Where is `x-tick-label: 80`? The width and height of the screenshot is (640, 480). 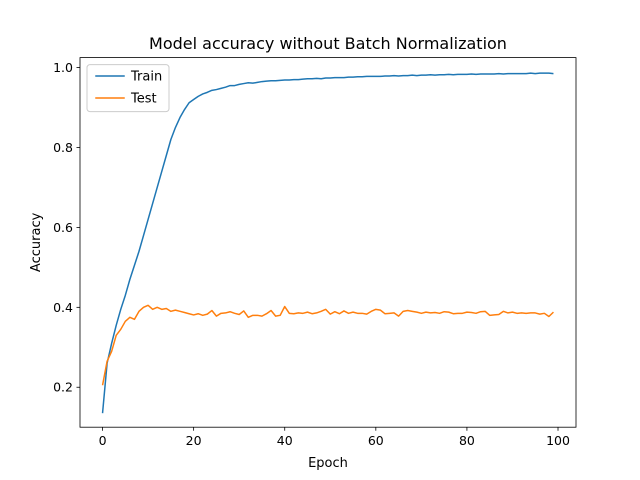 x-tick-label: 80 is located at coordinates (467, 440).